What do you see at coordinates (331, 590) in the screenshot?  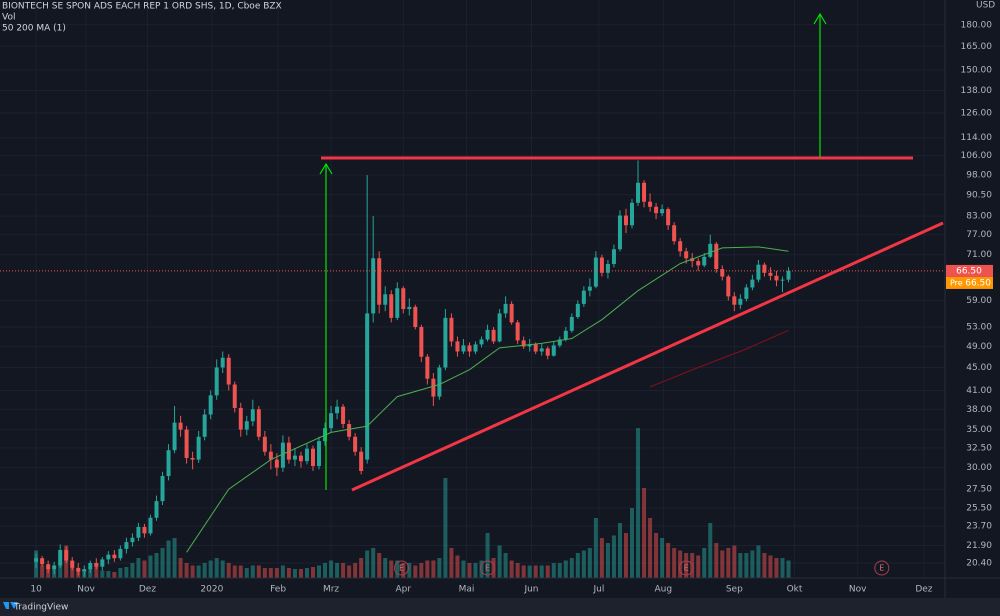 I see `x-tick-label: Mrz` at bounding box center [331, 590].